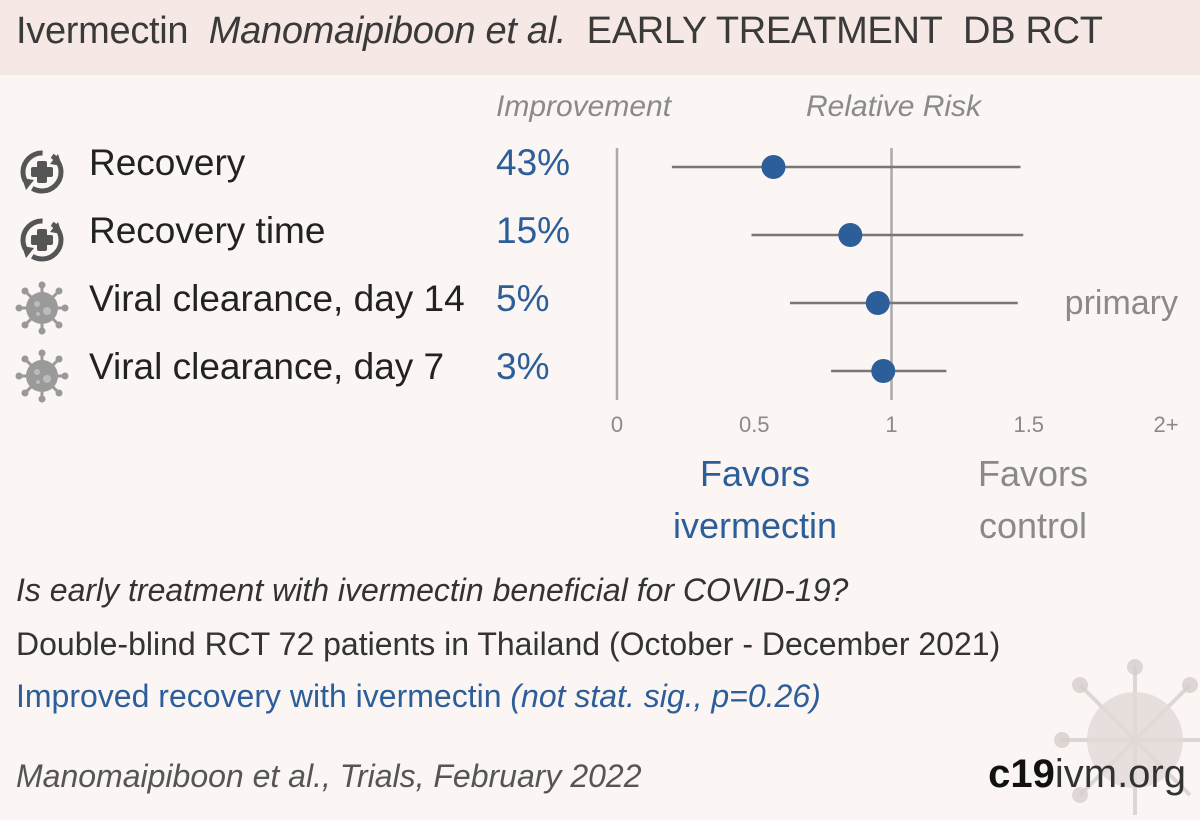 The height and width of the screenshot is (820, 1200). What do you see at coordinates (764, 31) in the screenshot?
I see `header-stage: EARLY TREATMENT` at bounding box center [764, 31].